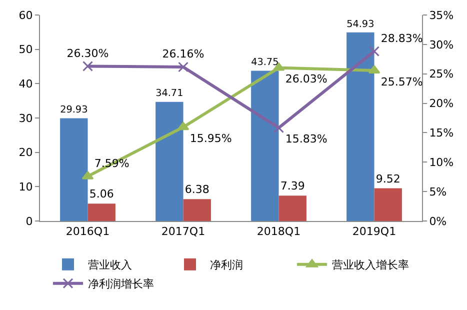 The width and height of the screenshot is (467, 310). What do you see at coordinates (441, 15) in the screenshot?
I see `y2-tick-label: 35%` at bounding box center [441, 15].